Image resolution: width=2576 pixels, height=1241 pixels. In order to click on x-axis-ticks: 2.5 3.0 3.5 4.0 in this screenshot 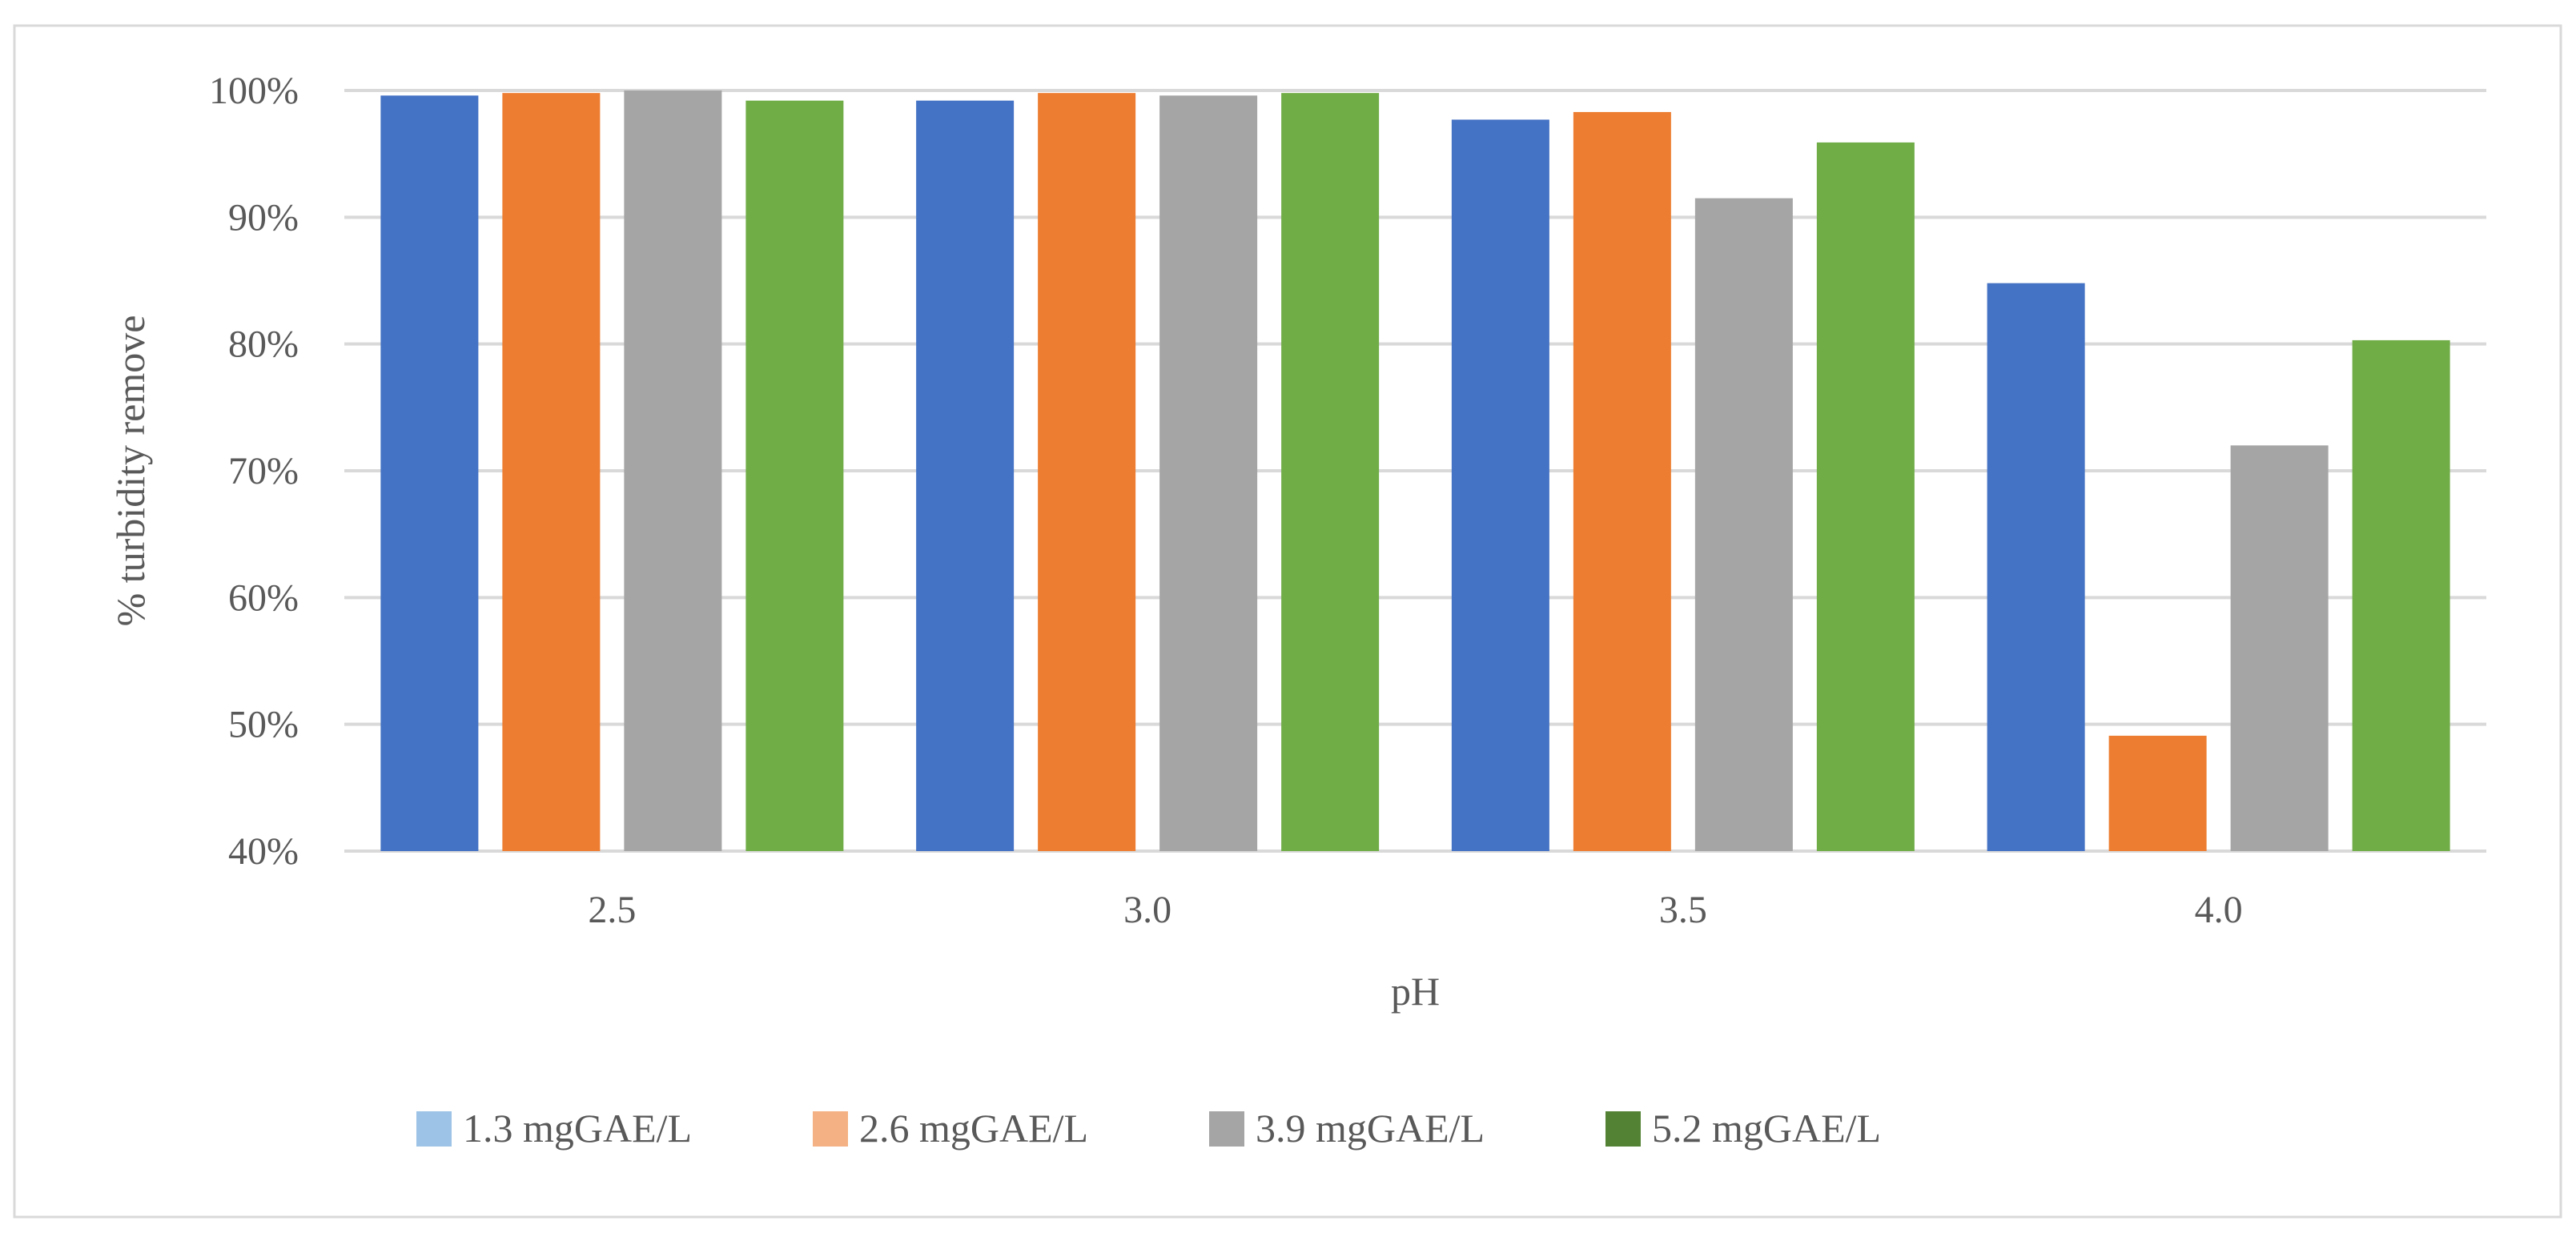, I will do `click(1415, 910)`.